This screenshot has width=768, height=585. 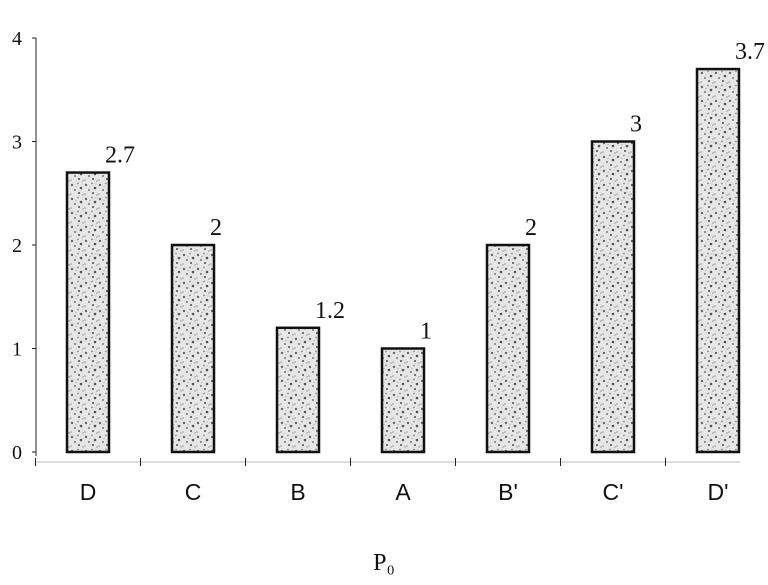 What do you see at coordinates (120, 156) in the screenshot?
I see `bar-value-label: 2.7` at bounding box center [120, 156].